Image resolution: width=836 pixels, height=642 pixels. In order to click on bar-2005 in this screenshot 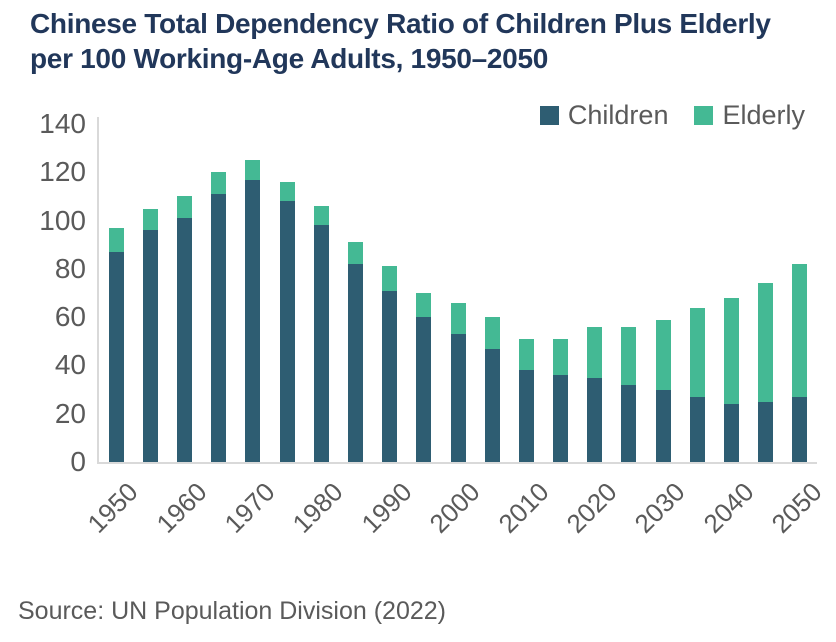, I will do `click(492, 389)`.